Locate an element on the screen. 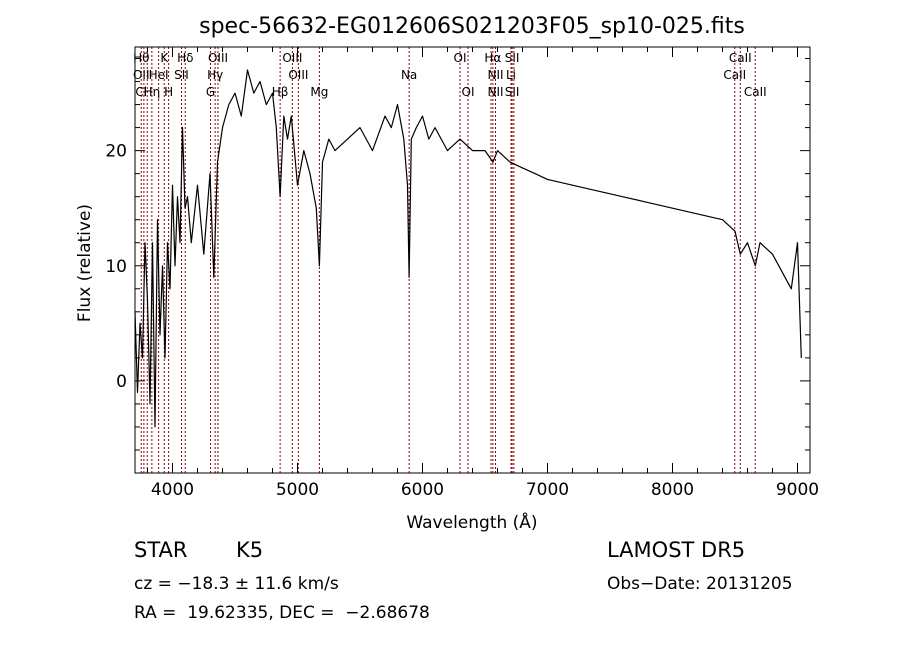 The height and width of the screenshot is (649, 900). line-label-7-0: SII is located at coordinates (181, 75).